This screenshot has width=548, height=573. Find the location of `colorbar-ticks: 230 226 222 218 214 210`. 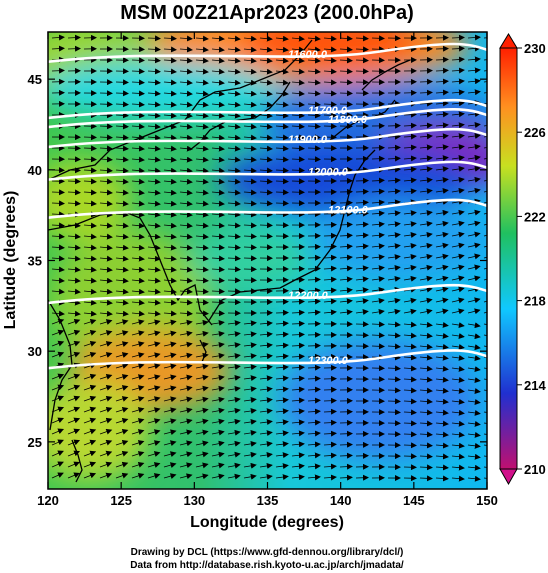

colorbar-ticks: 230 226 222 218 214 210 is located at coordinates (531, 259).